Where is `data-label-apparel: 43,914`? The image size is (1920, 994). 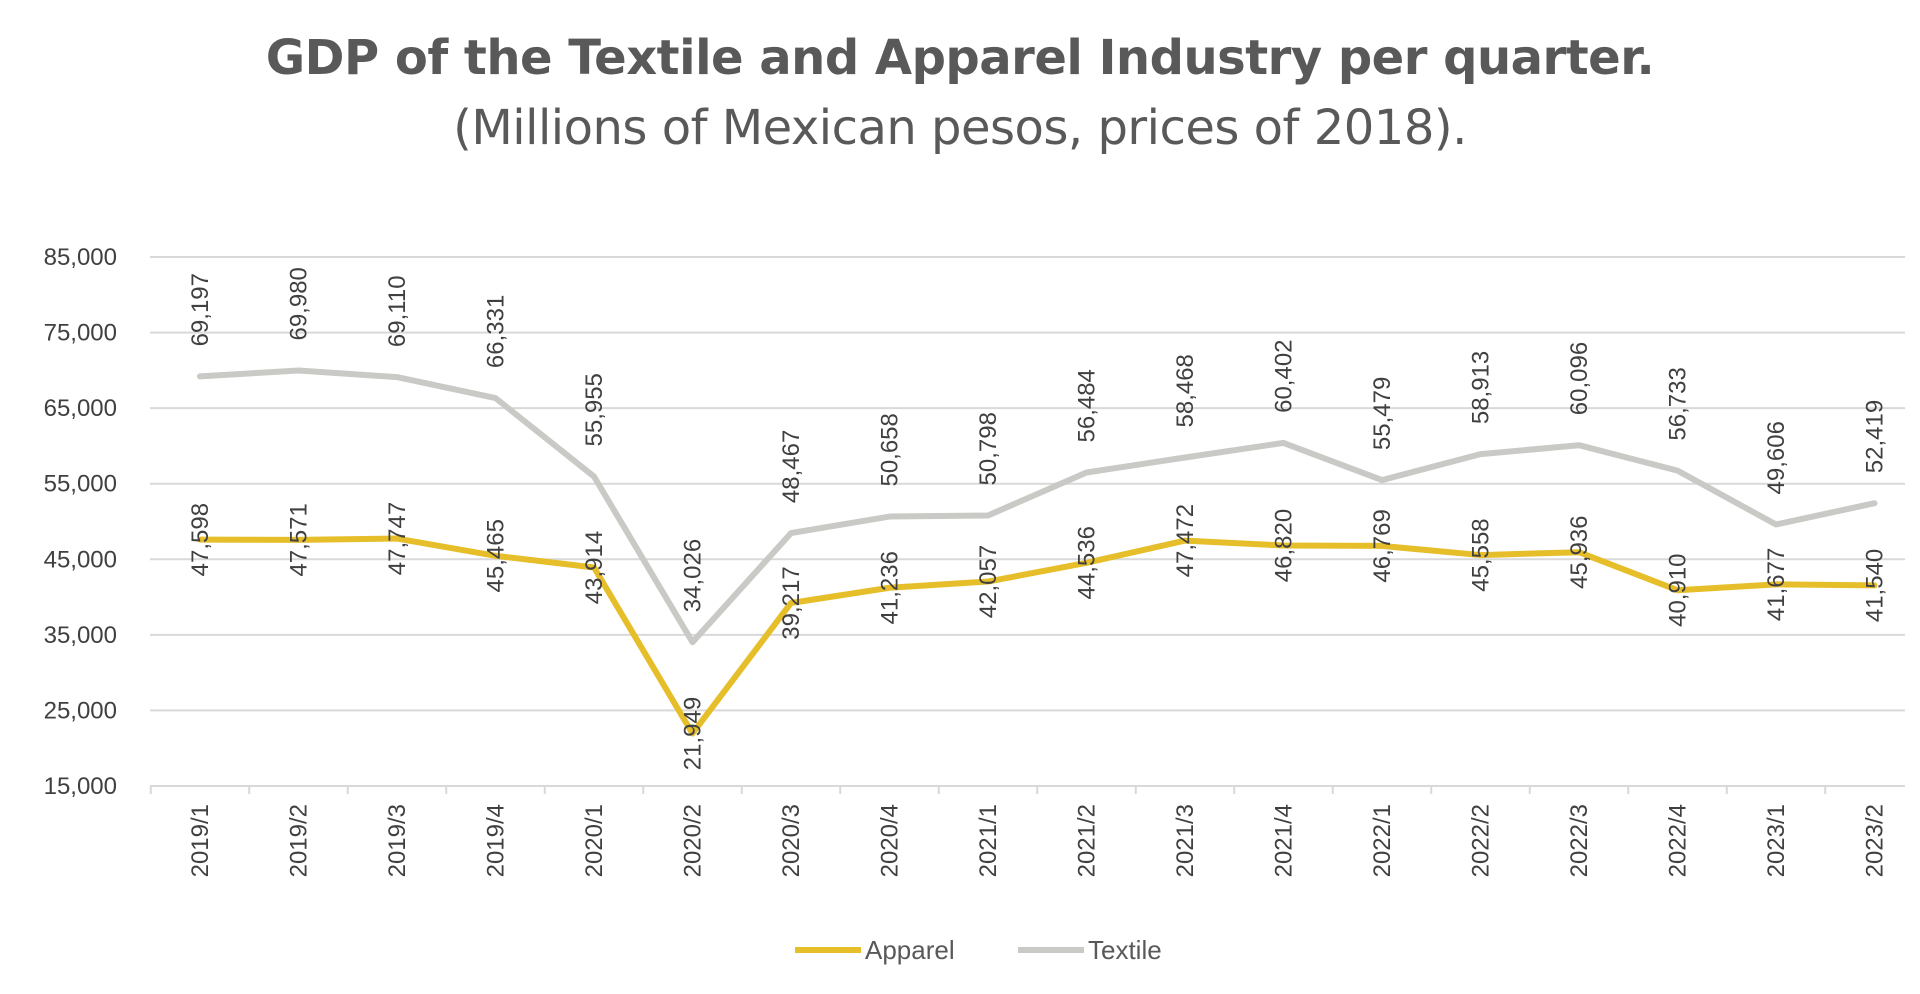
data-label-apparel: 43,914 is located at coordinates (594, 567).